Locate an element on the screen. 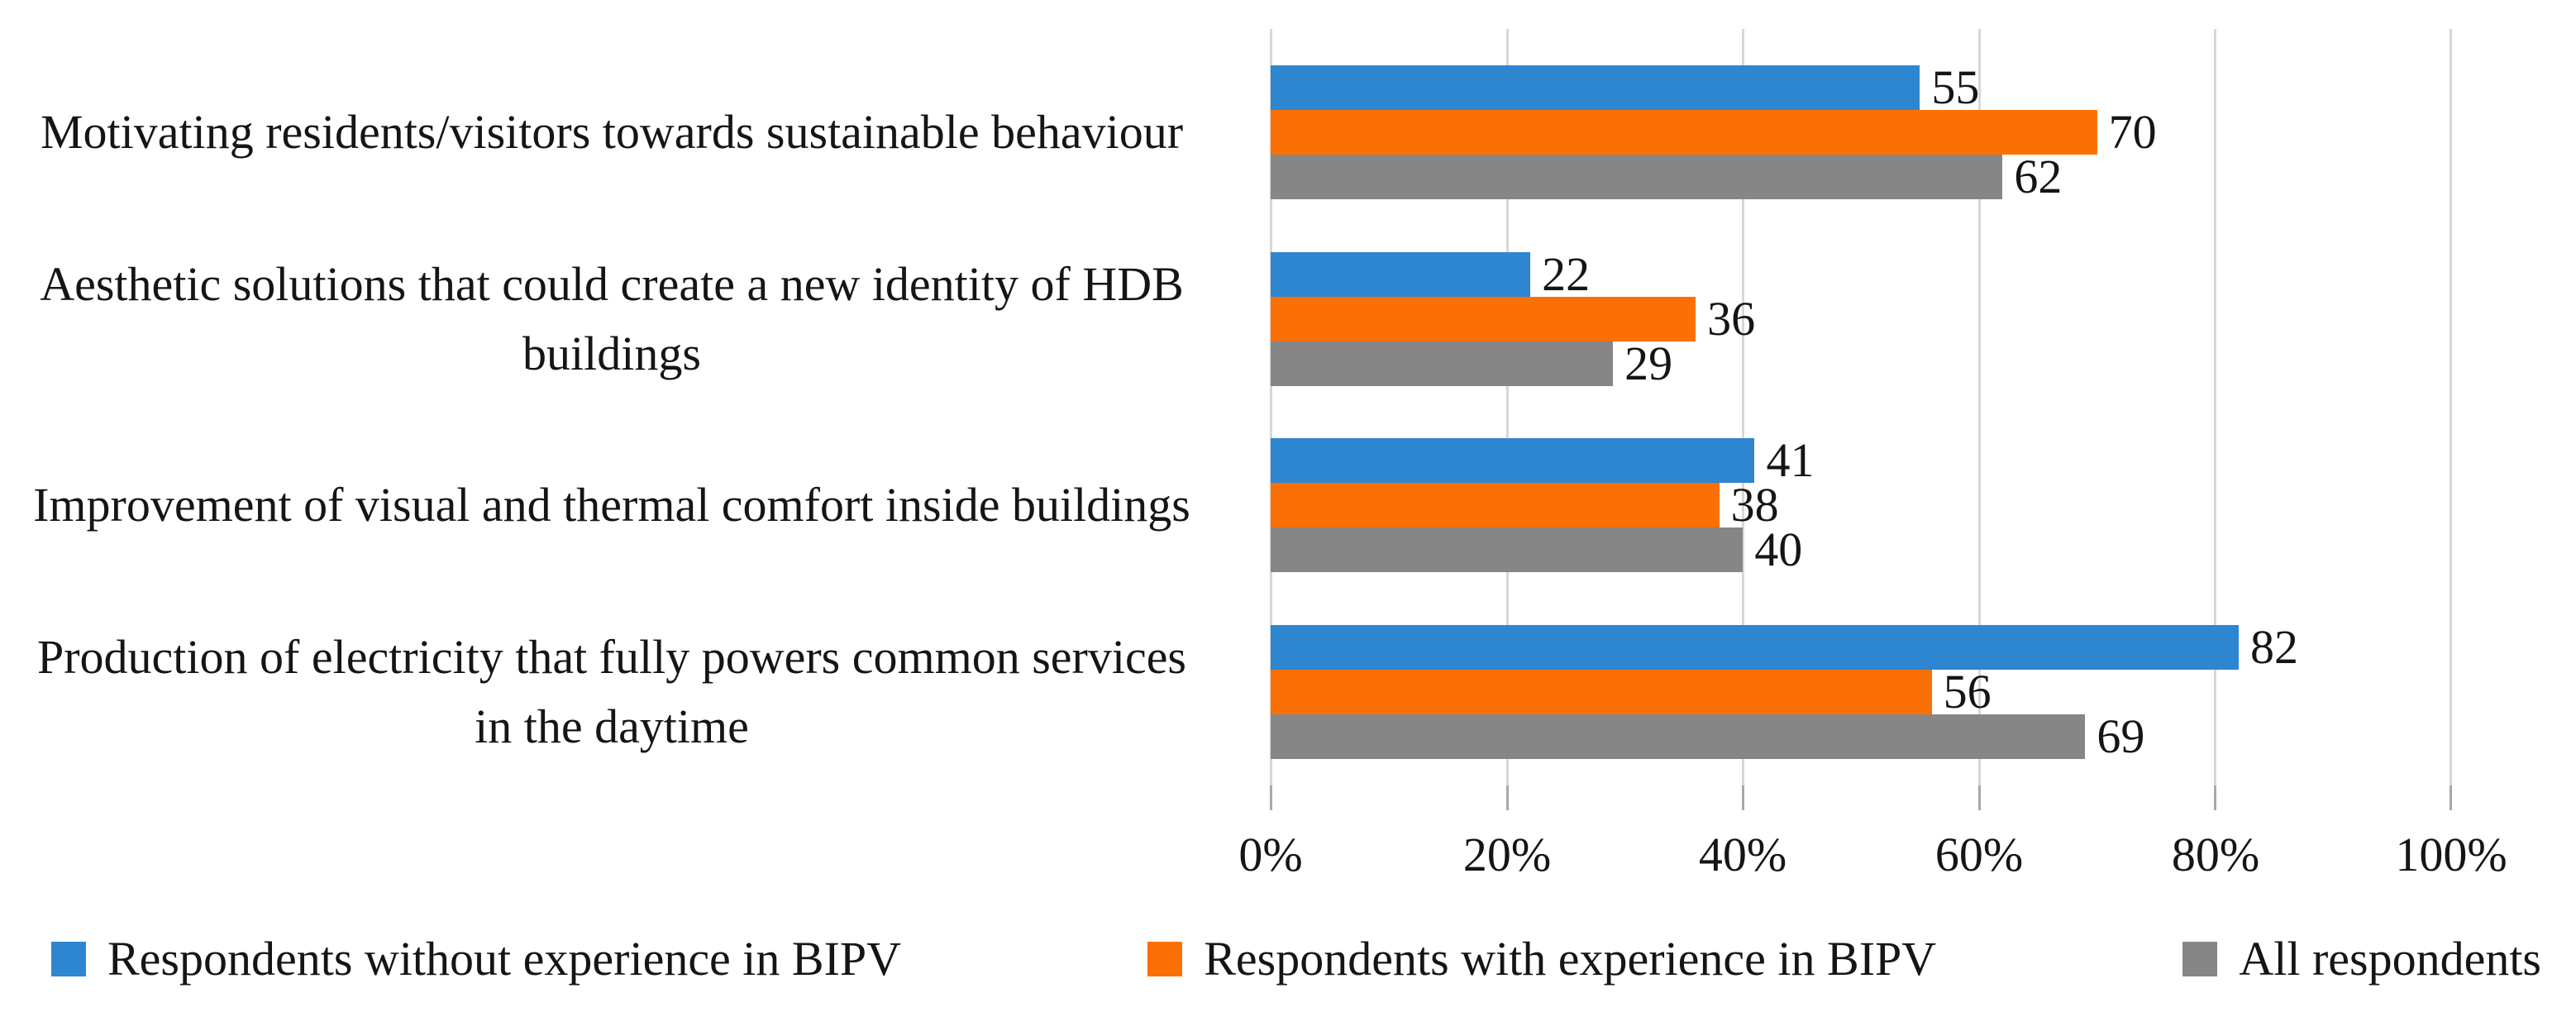 The width and height of the screenshot is (2576, 1012). x-tick-label: 0% is located at coordinates (1270, 854).